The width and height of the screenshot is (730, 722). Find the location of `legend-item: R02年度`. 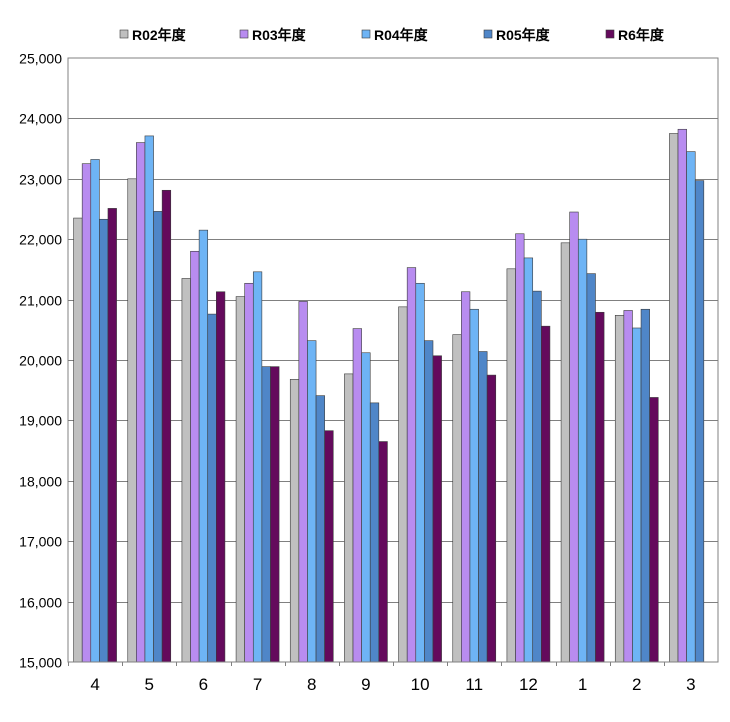

legend-item: R02年度 is located at coordinates (153, 35).